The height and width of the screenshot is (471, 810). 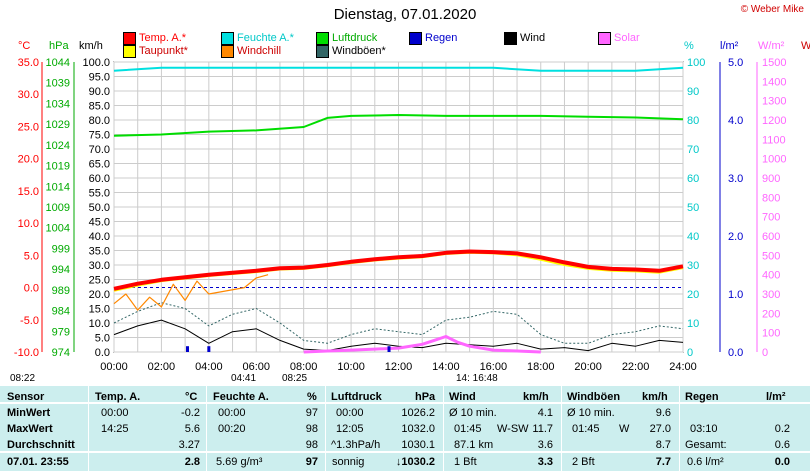 What do you see at coordinates (192, 429) in the screenshot?
I see `stats-cell: 5.6` at bounding box center [192, 429].